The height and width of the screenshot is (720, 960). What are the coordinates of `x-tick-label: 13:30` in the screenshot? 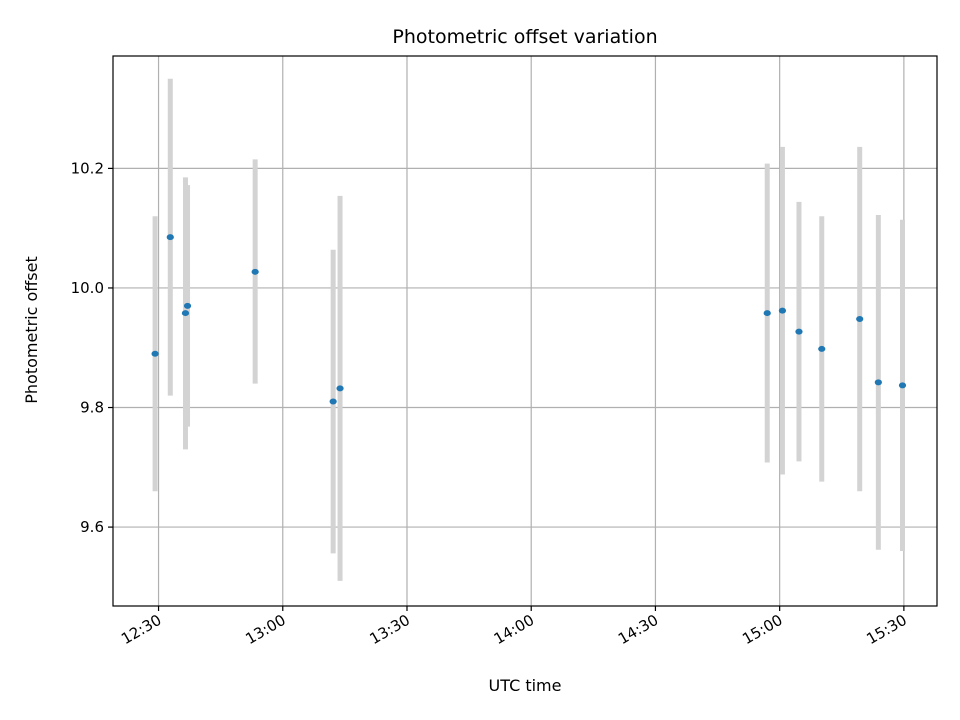 It's located at (390, 629).